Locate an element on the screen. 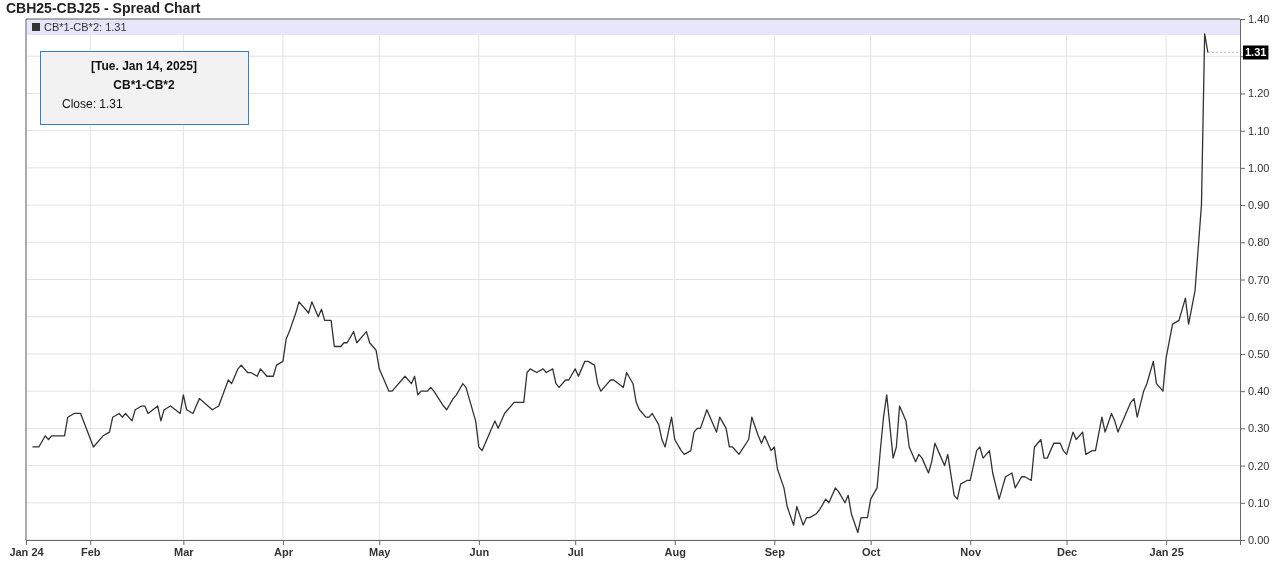 The image size is (1280, 572). y-tick-label: 0.40 is located at coordinates (1259, 391).